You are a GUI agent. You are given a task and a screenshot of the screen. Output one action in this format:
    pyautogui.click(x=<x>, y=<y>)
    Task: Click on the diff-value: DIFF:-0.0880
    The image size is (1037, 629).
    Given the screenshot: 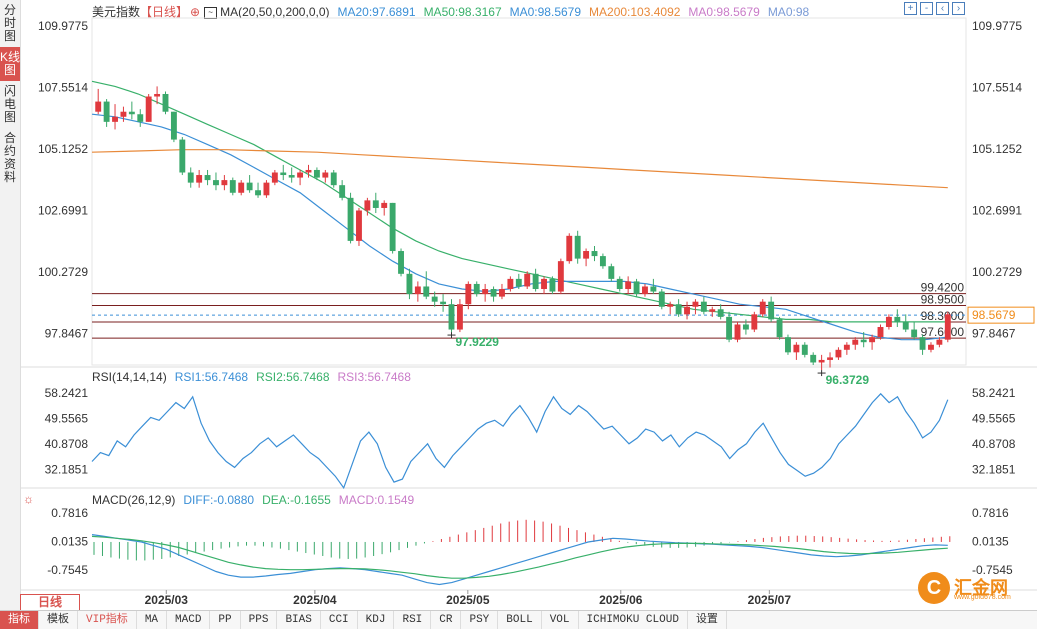 What is the action you would take?
    pyautogui.click(x=219, y=500)
    